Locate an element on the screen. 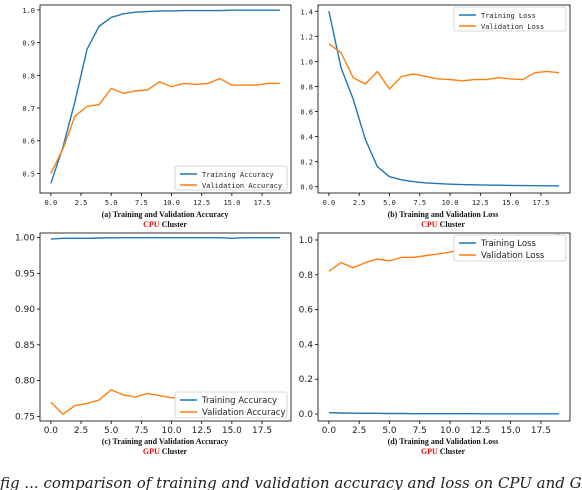 Image resolution: width=582 pixels, height=490 pixels. y-tick-label: 0.75 is located at coordinates (25, 417).